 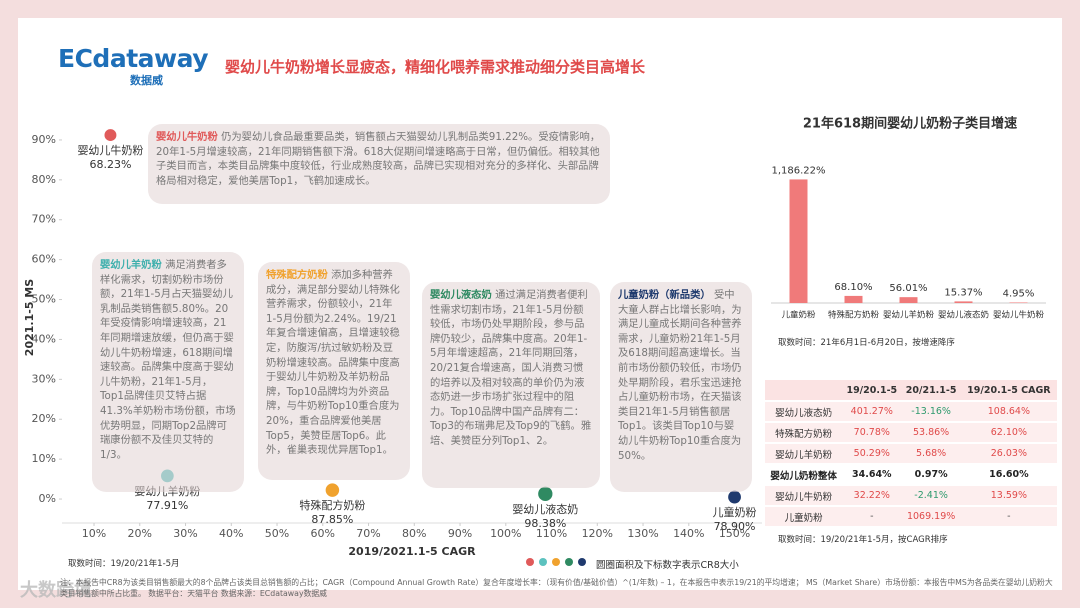 I want to click on table-cell: 婴幼儿牛奶粉, so click(x=804, y=495).